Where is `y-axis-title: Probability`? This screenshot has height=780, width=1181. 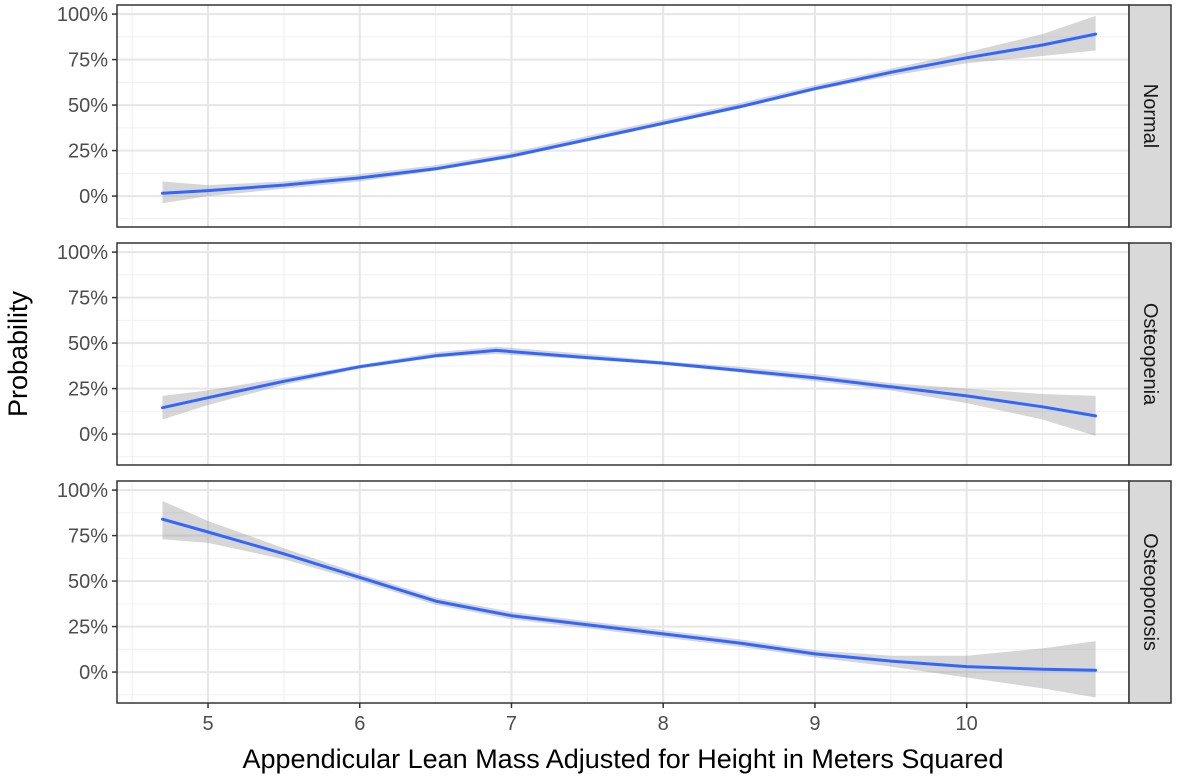 y-axis-title: Probability is located at coordinates (18, 353).